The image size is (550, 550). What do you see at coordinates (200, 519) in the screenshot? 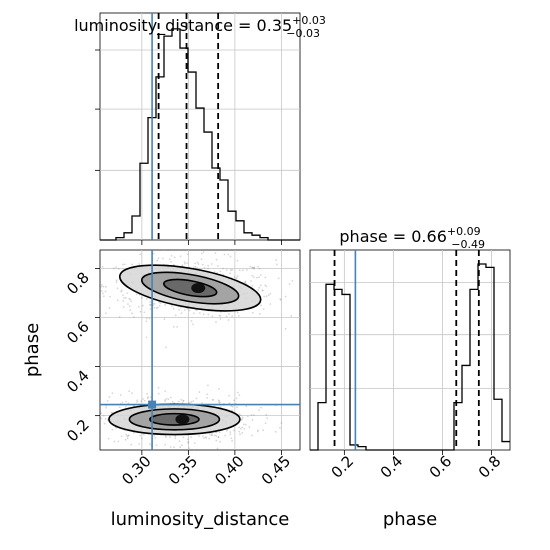
I see `x-axis-label-luminosity-distance: luminosity_distance` at bounding box center [200, 519].